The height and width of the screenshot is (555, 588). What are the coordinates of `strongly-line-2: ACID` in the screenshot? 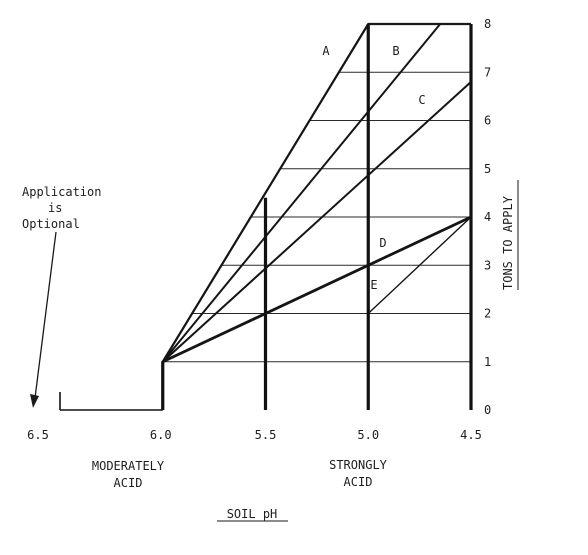 It's located at (358, 482).